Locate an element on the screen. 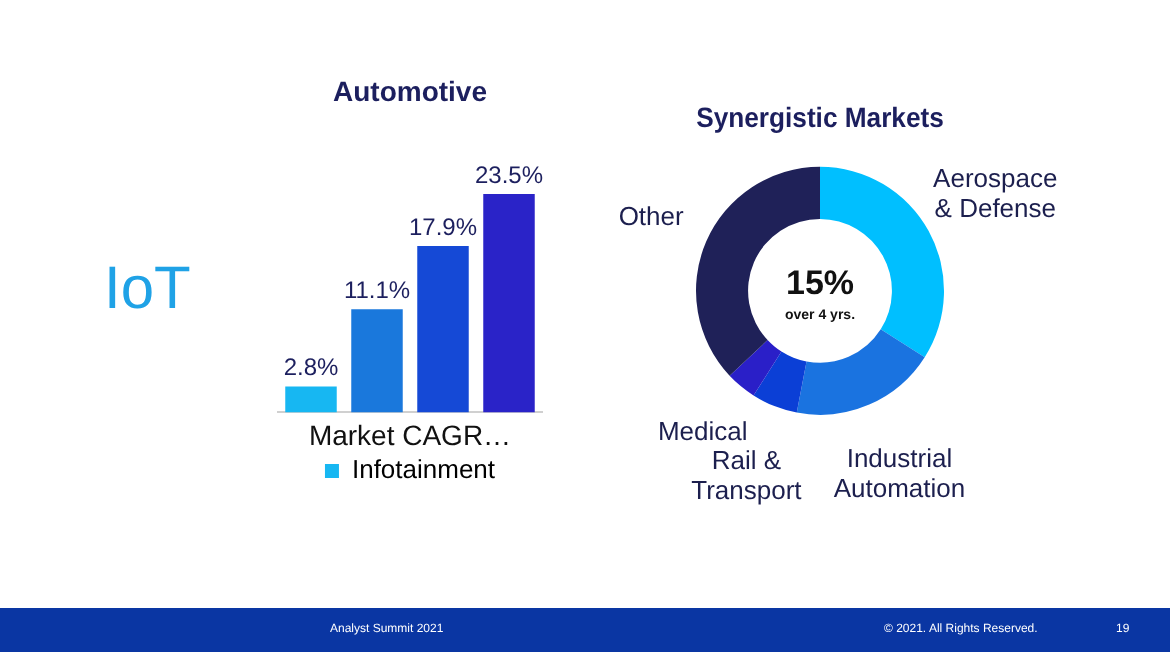 The height and width of the screenshot is (652, 1170). text: 15% is located at coordinates (820, 283).